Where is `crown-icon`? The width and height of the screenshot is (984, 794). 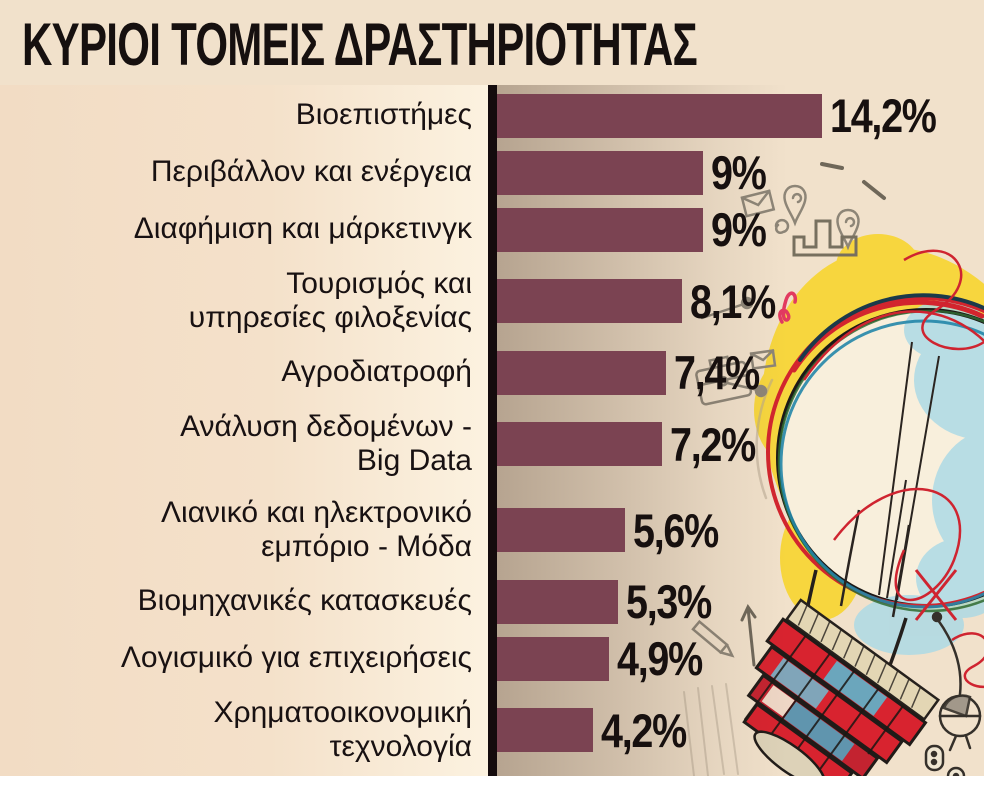
crown-icon is located at coordinates (825, 238).